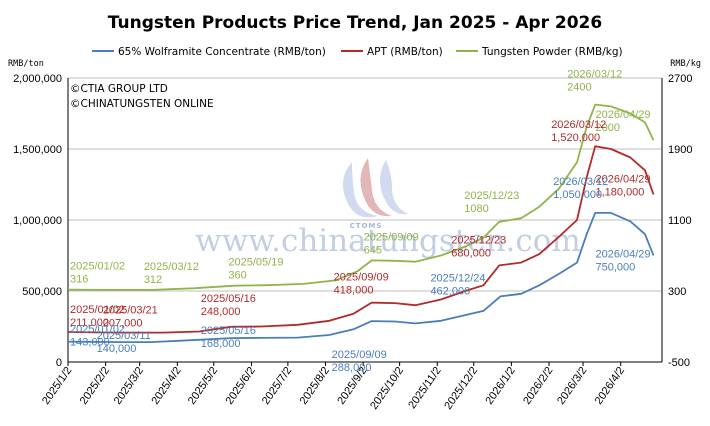 Image resolution: width=710 pixels, height=426 pixels. What do you see at coordinates (130, 311) in the screenshot?
I see `annotation-label: 2025/03/21` at bounding box center [130, 311].